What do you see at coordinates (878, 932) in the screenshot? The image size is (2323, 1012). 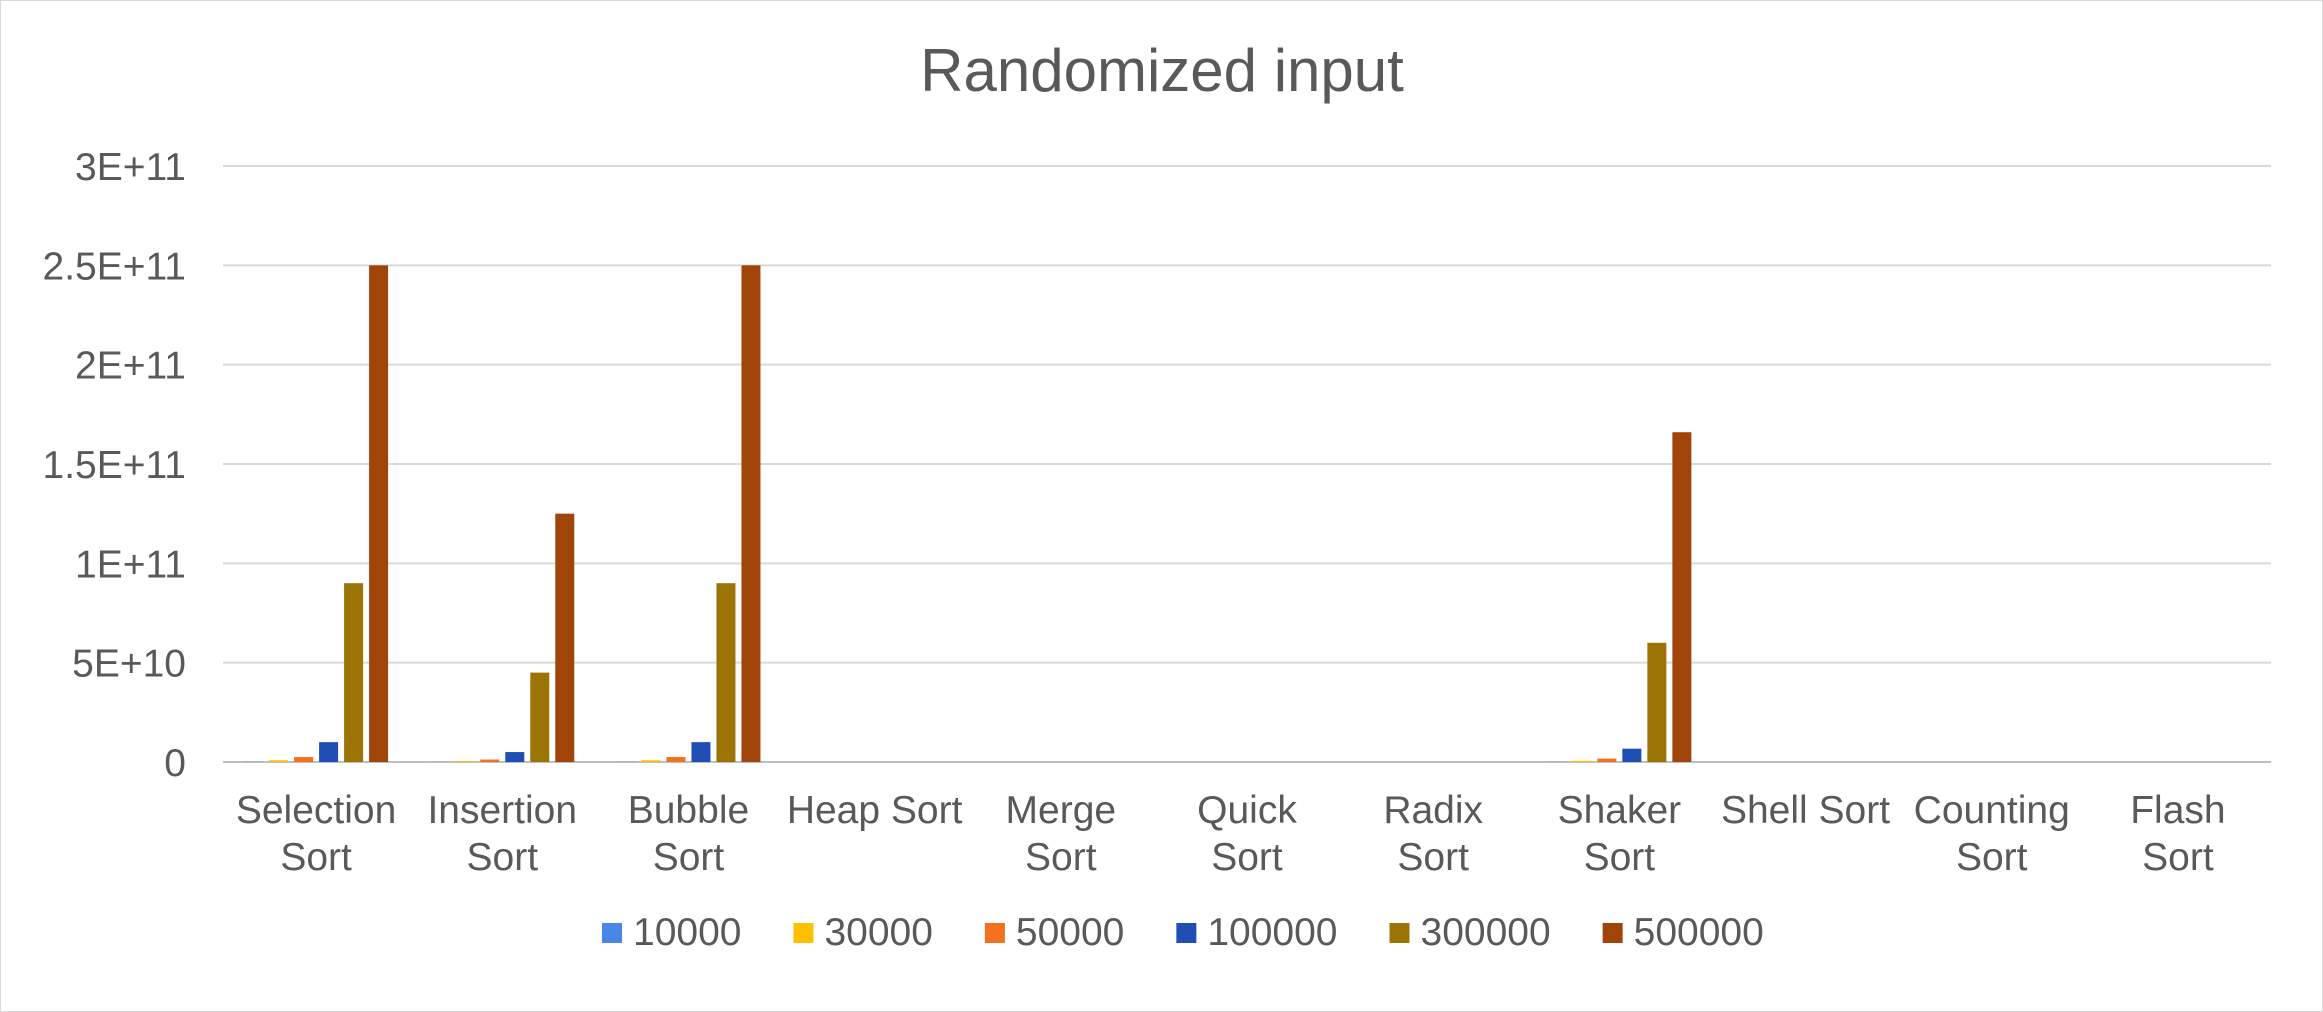 I see `legend-label: 30000` at bounding box center [878, 932].